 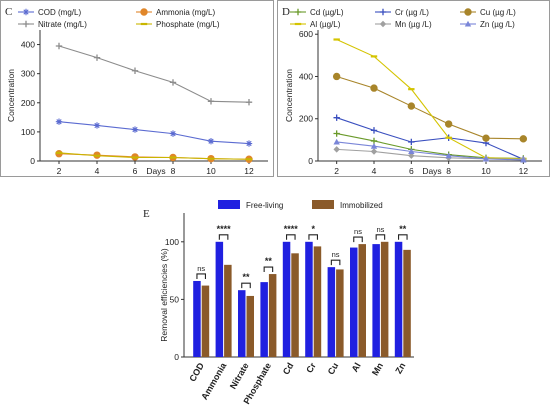 I want to click on panel-e-letter: E, so click(x=146, y=214).